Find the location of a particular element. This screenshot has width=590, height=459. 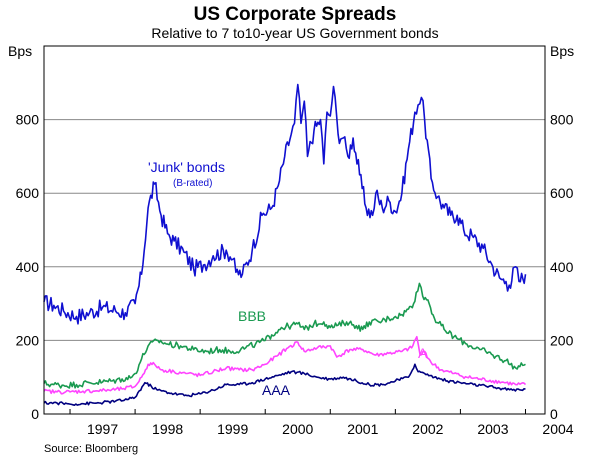

y-tick-left: 400 is located at coordinates (28, 267).